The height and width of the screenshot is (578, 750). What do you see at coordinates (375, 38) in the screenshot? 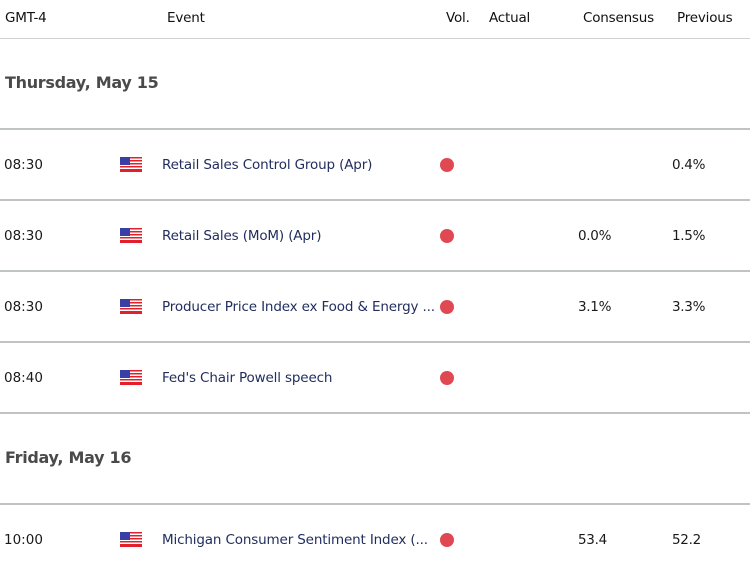
I see `header-divider` at bounding box center [375, 38].